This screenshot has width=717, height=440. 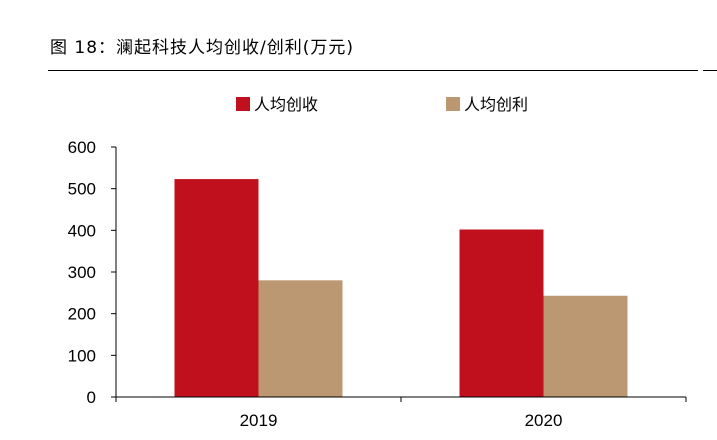 I want to click on y-tick-label: 100, so click(x=82, y=355).